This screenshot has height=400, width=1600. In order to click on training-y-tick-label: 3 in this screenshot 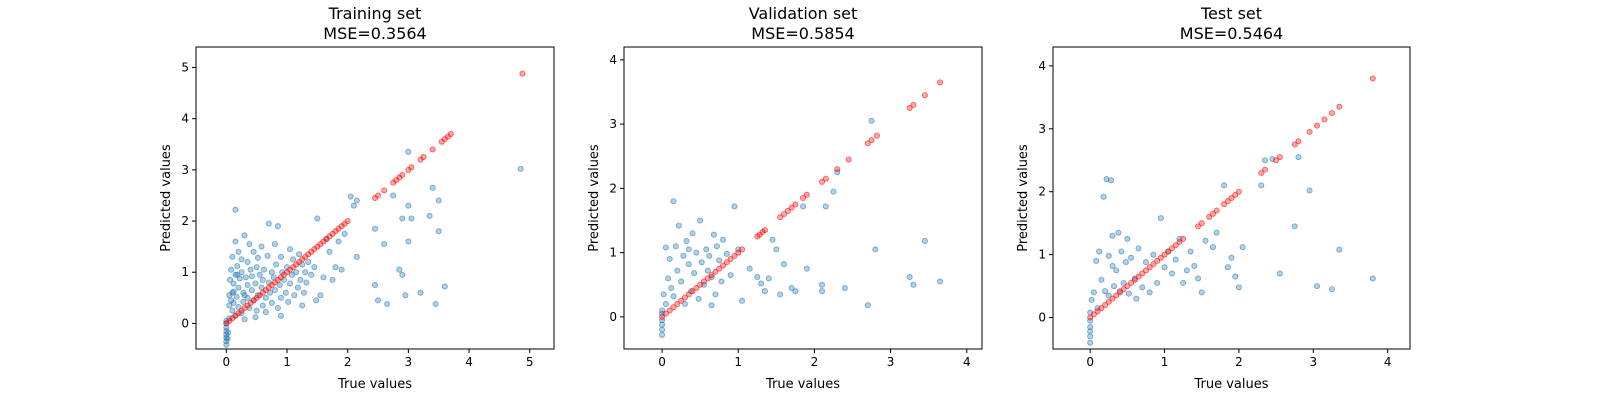, I will do `click(185, 170)`.